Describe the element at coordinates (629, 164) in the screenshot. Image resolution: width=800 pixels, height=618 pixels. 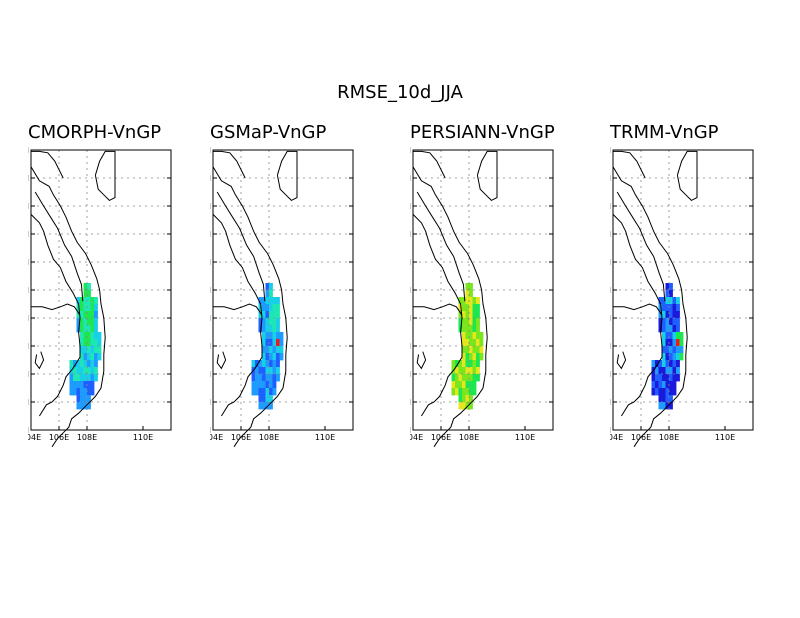
I see `coastline` at that location.